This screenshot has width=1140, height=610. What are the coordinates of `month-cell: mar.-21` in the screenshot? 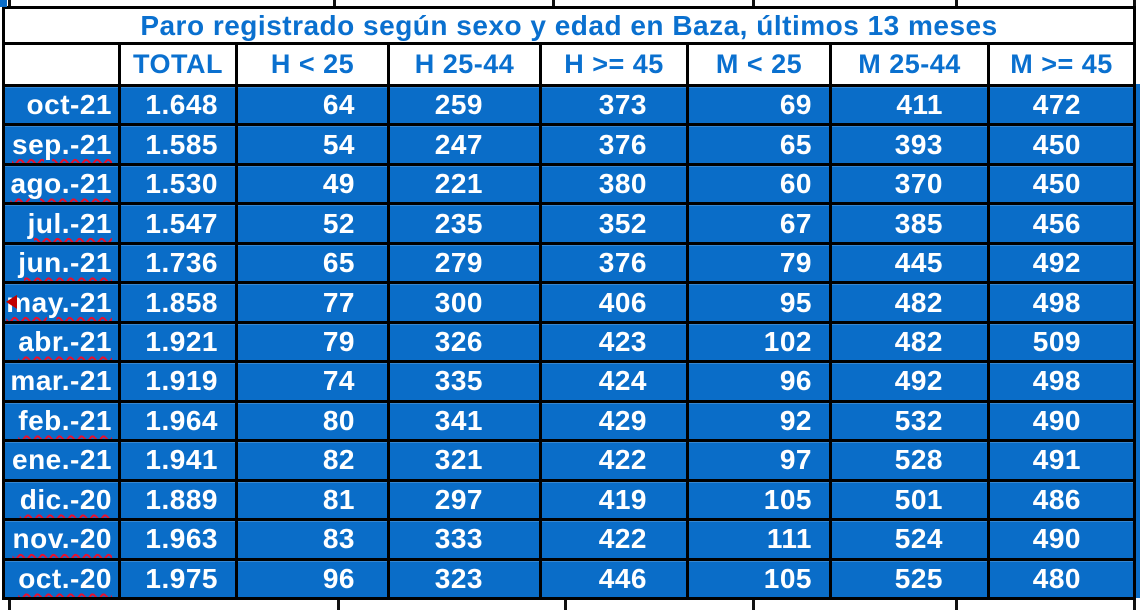 It's located at (61, 381).